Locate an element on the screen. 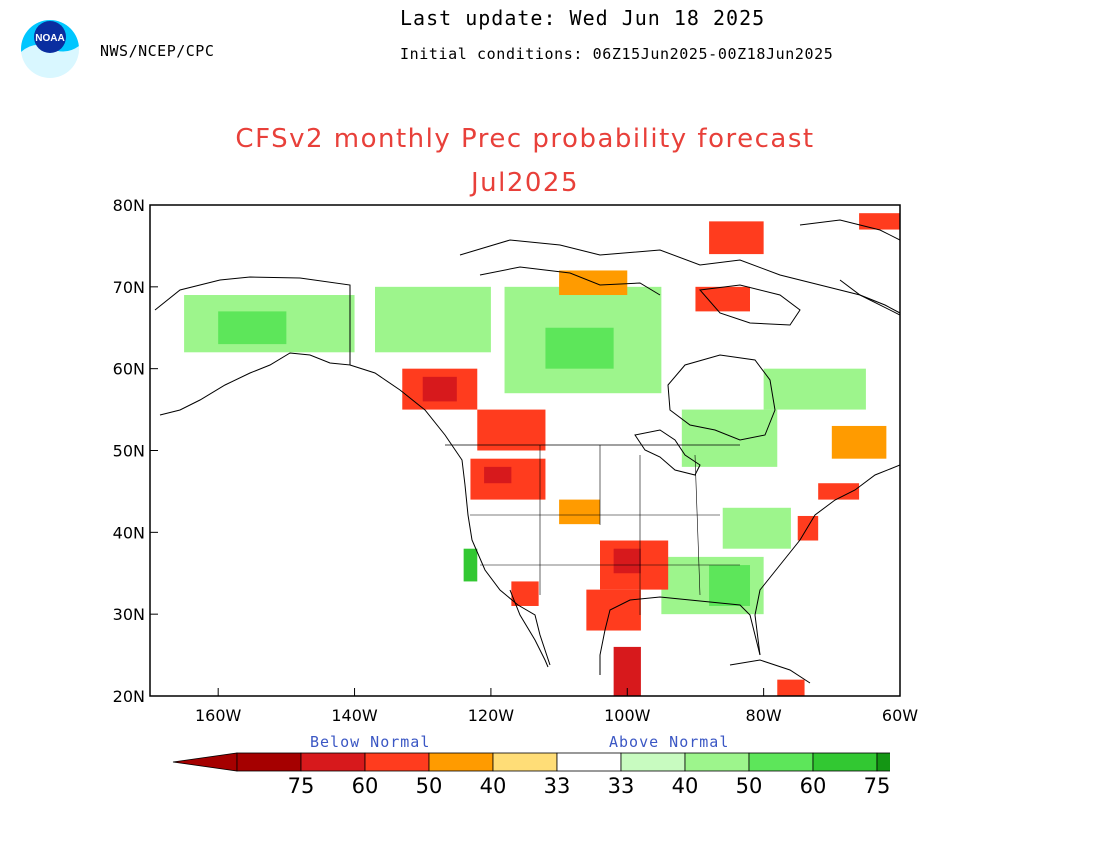 This screenshot has height=850, width=1100. map-title: CFSv2 monthly Prec probability forecast is located at coordinates (525, 139).